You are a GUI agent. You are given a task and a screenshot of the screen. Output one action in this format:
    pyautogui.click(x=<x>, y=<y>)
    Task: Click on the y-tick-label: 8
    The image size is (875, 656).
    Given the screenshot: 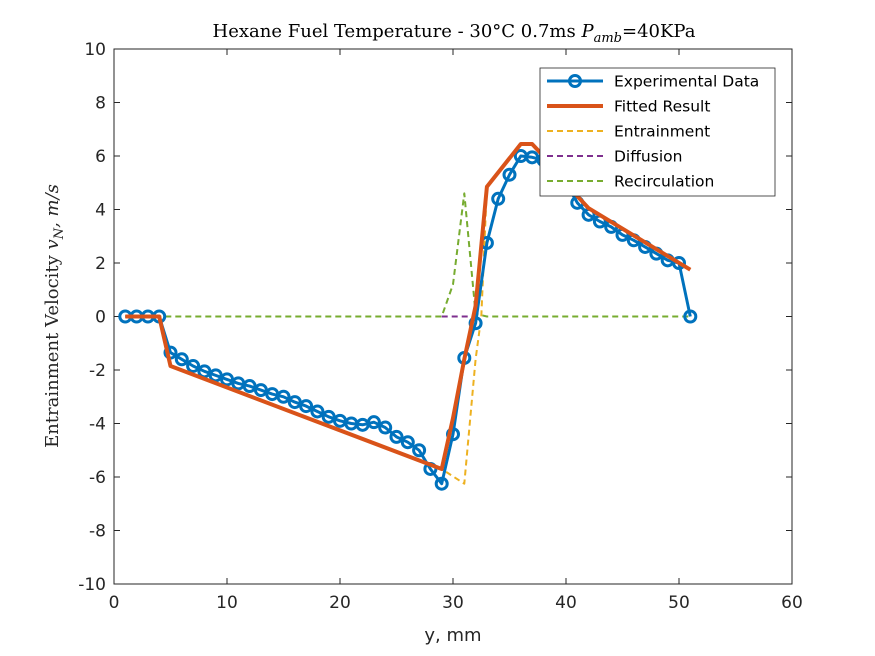 What is the action you would take?
    pyautogui.click(x=100, y=104)
    